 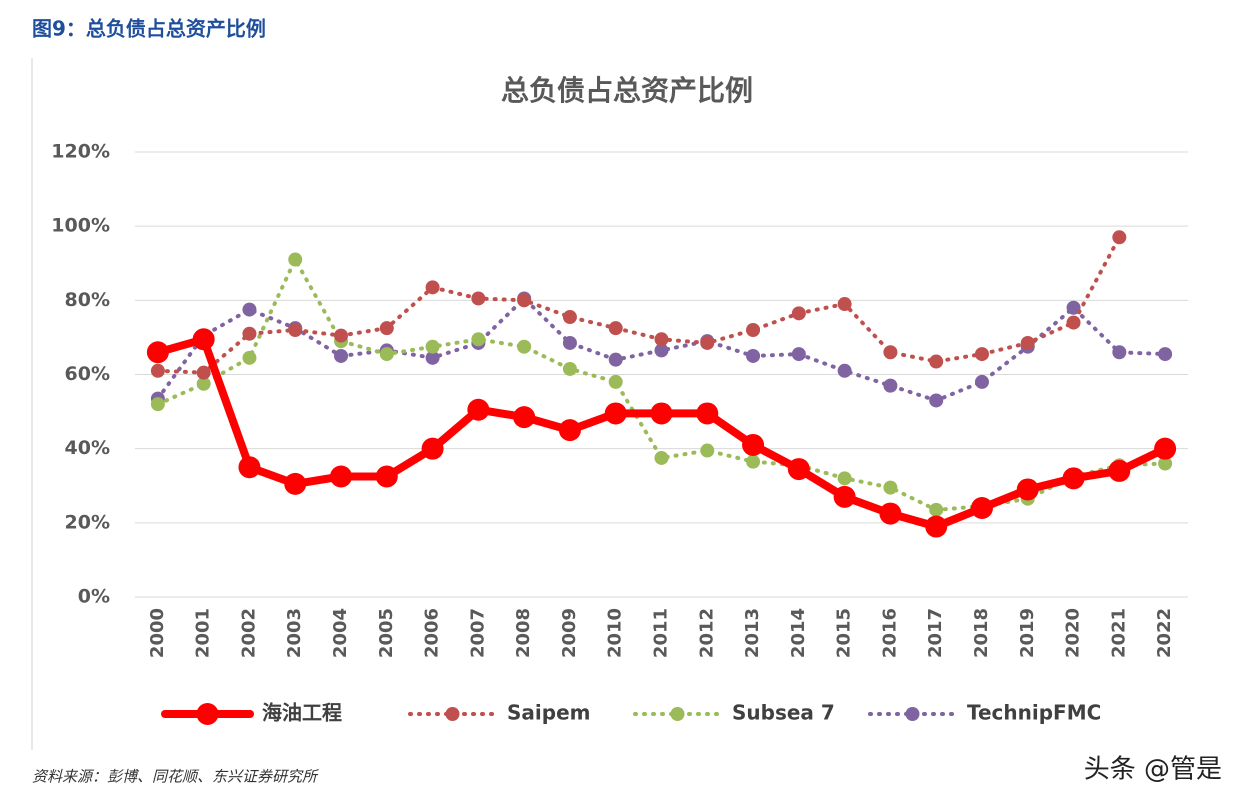 I want to click on x-tick-label: 2008, so click(x=523, y=633).